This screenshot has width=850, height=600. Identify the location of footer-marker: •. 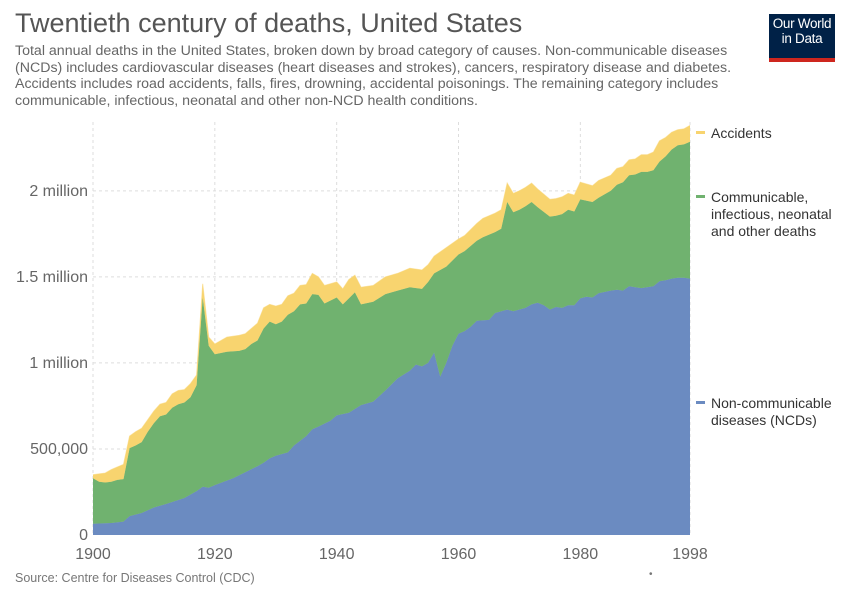
(651, 574).